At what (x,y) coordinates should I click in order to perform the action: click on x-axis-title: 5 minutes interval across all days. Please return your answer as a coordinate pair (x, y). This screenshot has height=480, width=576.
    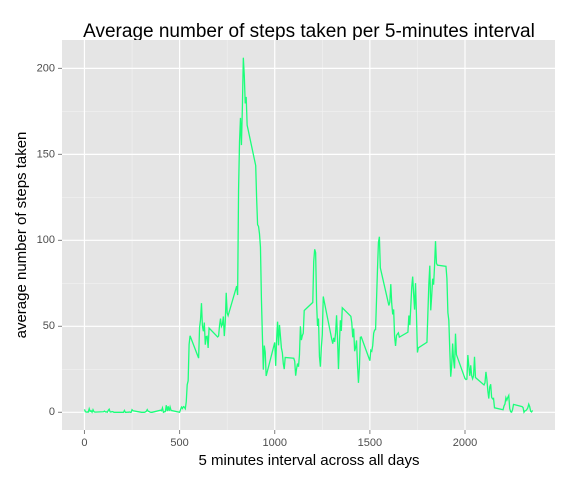
    Looking at the image, I should click on (309, 460).